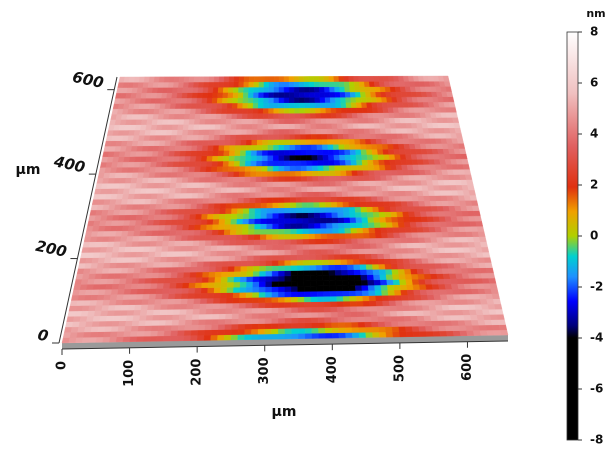 The width and height of the screenshot is (606, 455). Describe the element at coordinates (596, 389) in the screenshot. I see `colorbar-tick-label: -6` at that location.